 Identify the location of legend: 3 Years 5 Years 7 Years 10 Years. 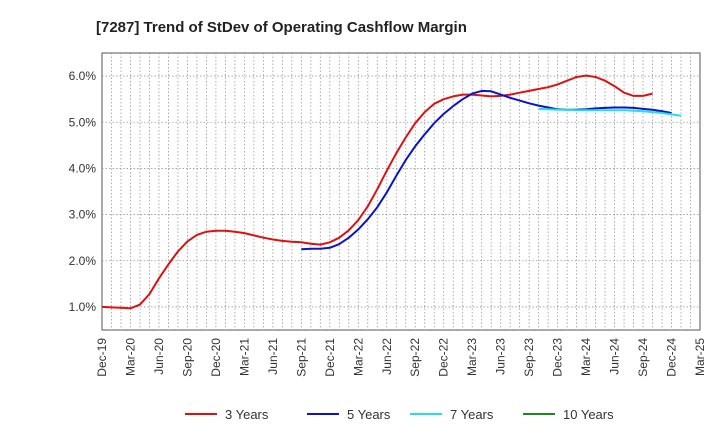
(399, 414).